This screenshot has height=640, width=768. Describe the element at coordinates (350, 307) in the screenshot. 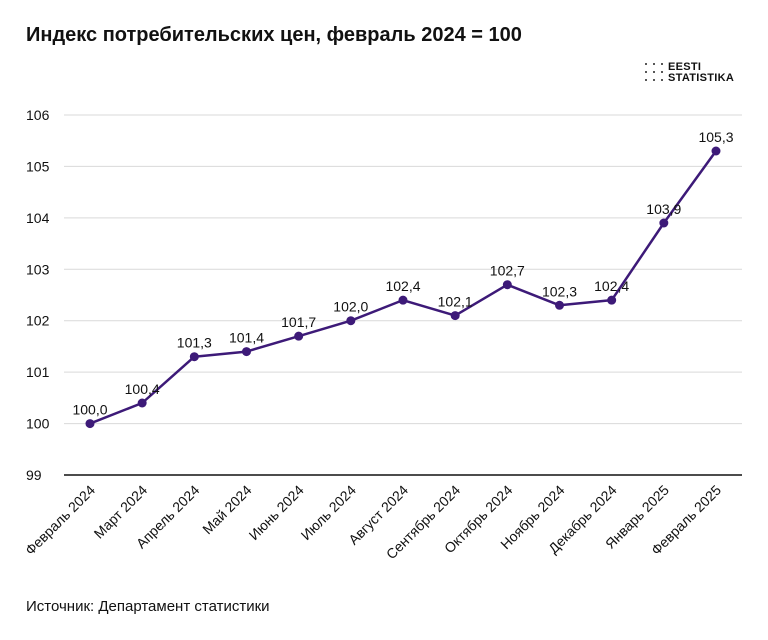

I see `data-label: 102,0` at that location.